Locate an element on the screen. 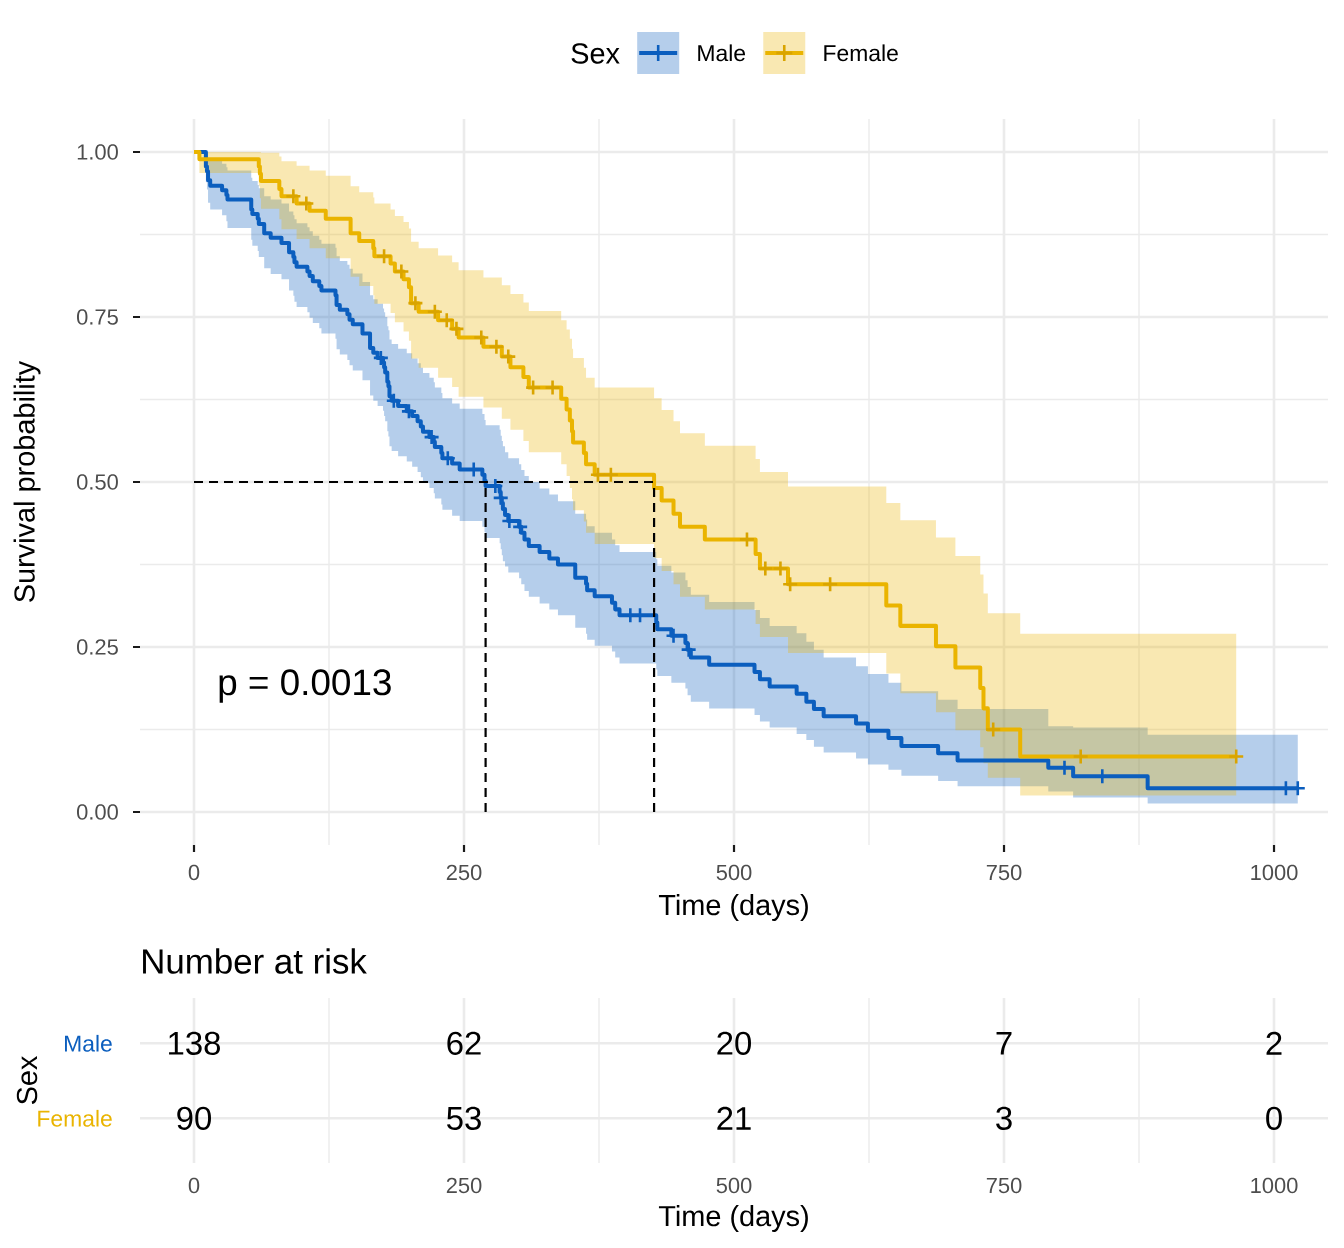  y-tick-label: Male is located at coordinates (88, 1043).